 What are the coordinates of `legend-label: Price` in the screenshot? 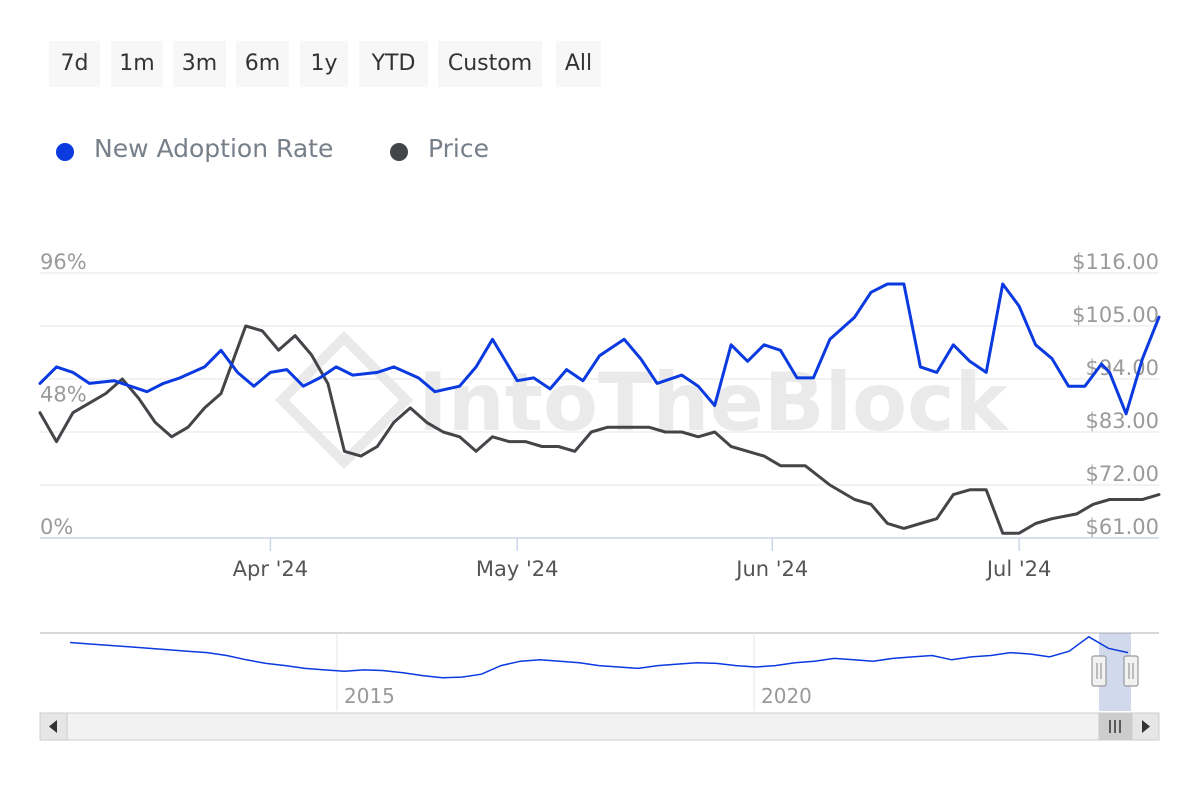 It's located at (458, 148).